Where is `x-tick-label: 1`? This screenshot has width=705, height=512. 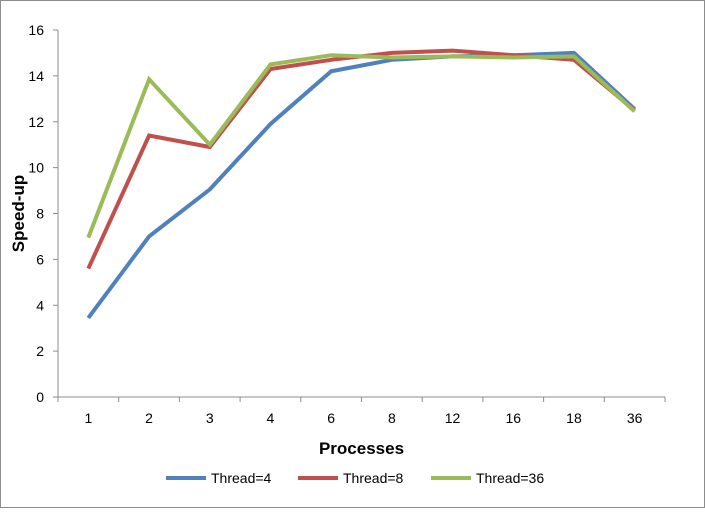 x-tick-label: 1 is located at coordinates (88, 418).